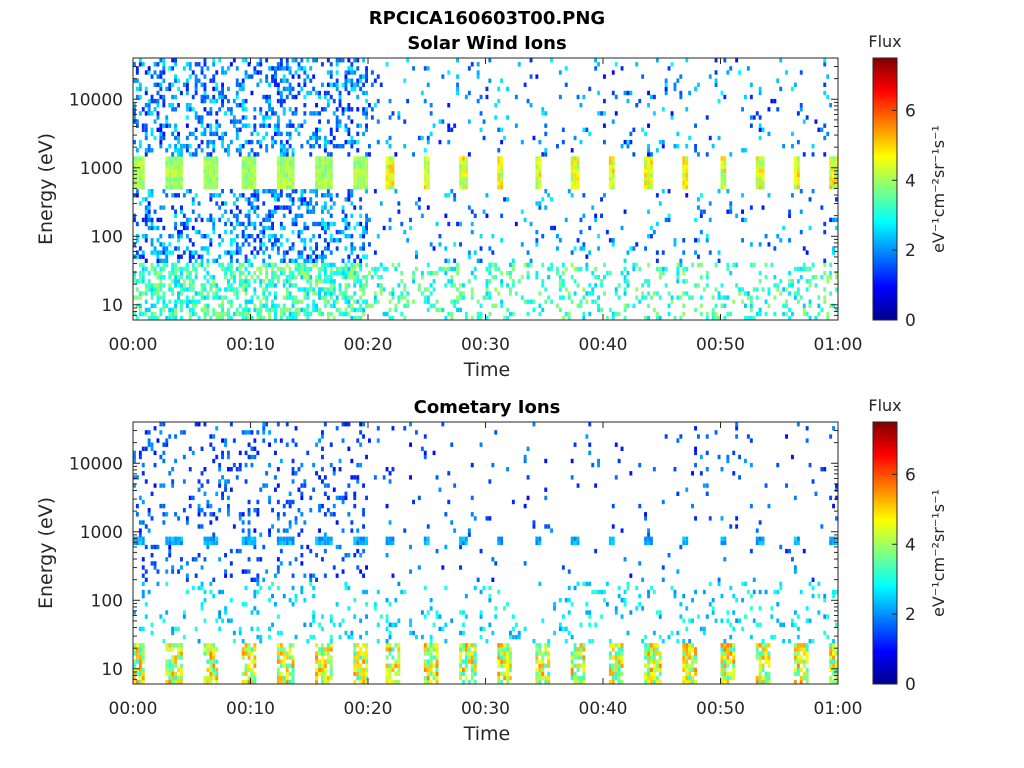 Image resolution: width=1024 pixels, height=768 pixels. I want to click on chart-title: Solar Wind Ions, so click(486, 43).